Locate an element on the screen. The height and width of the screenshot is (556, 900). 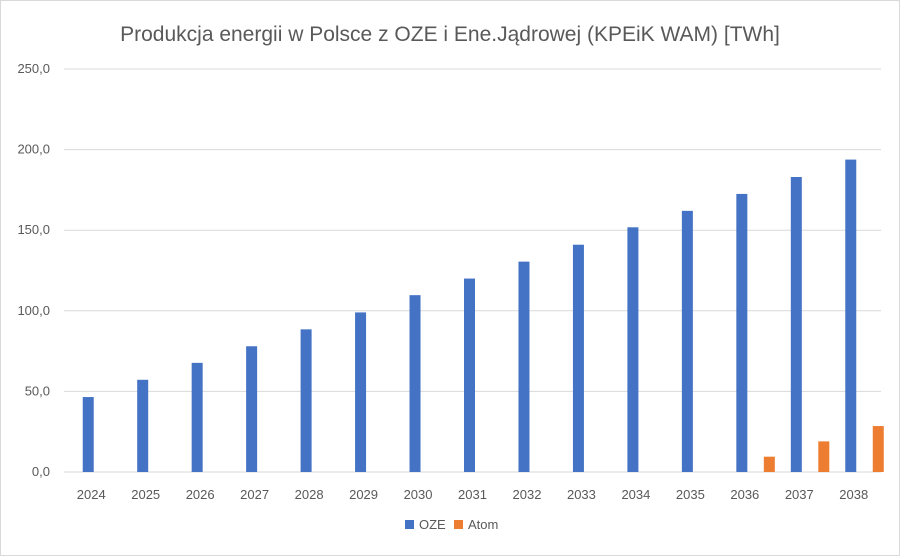
x-tick-label: 2037 is located at coordinates (799, 494).